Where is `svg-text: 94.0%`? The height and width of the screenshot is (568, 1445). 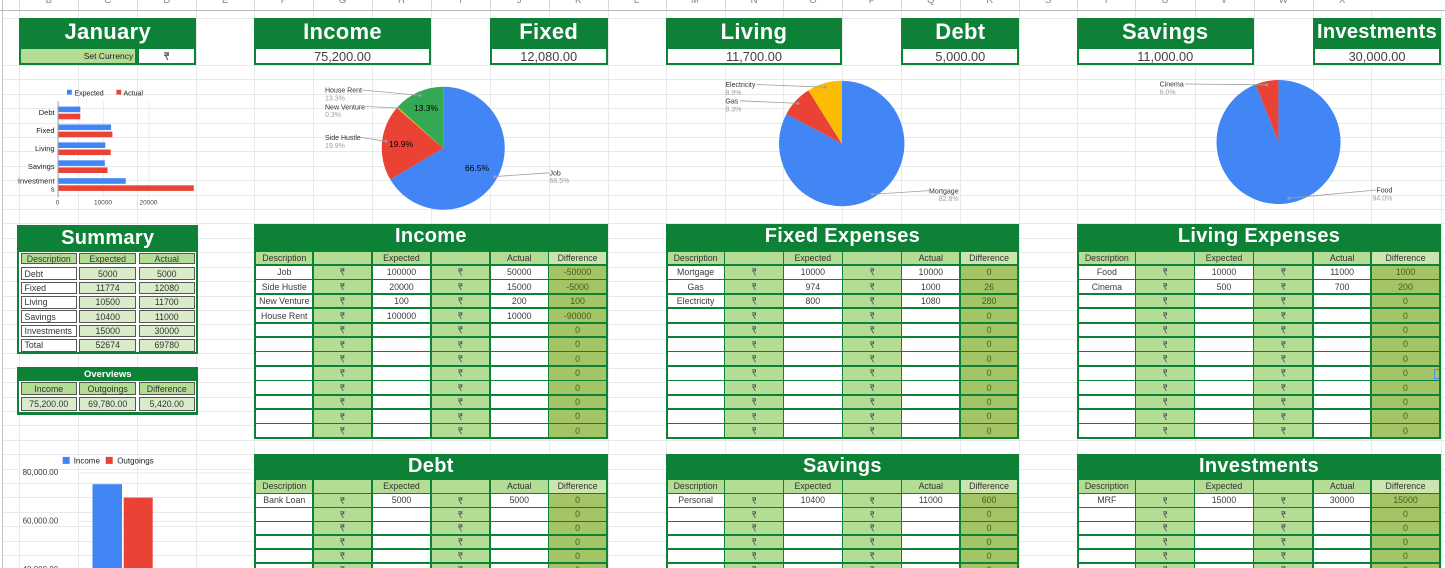
svg-text: 94.0% is located at coordinates (1383, 198).